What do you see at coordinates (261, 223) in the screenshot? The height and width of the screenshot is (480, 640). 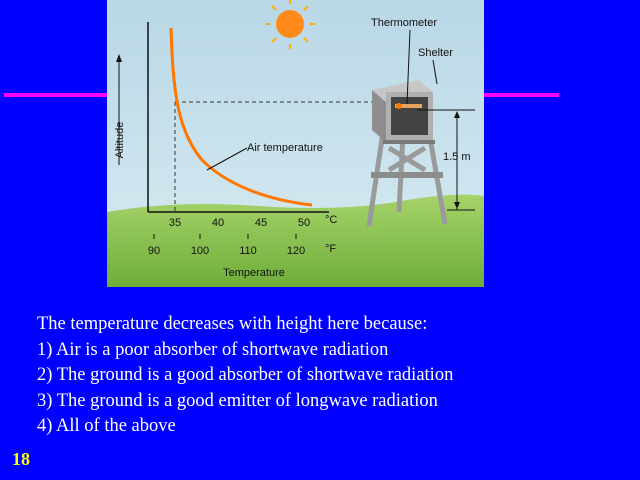 I see `celsius-tick: 45` at bounding box center [261, 223].